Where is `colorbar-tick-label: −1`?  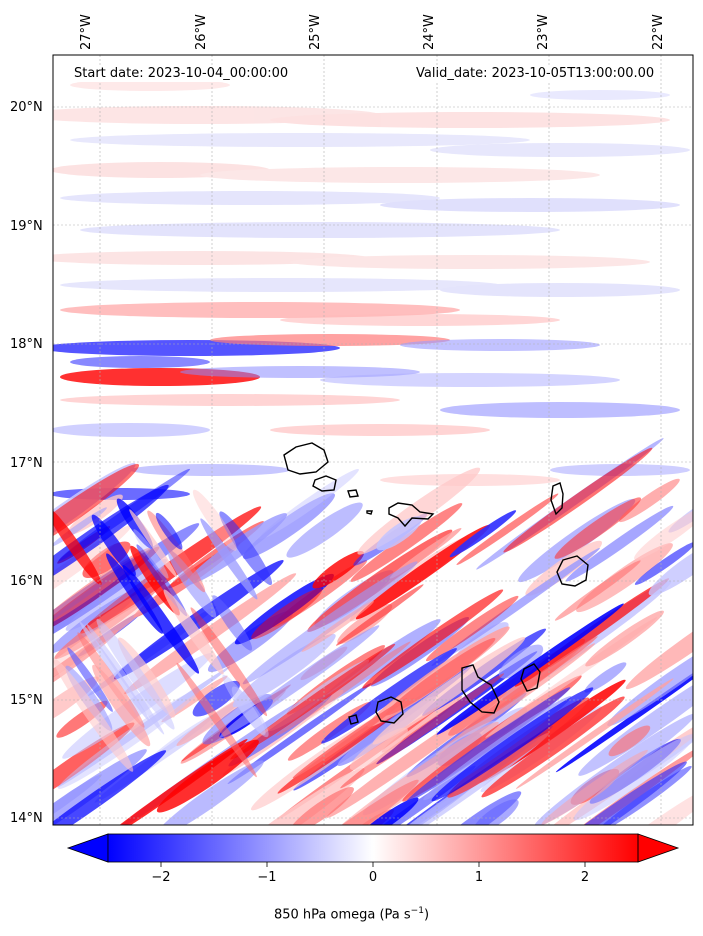
colorbar-tick-label: −1 is located at coordinates (267, 877).